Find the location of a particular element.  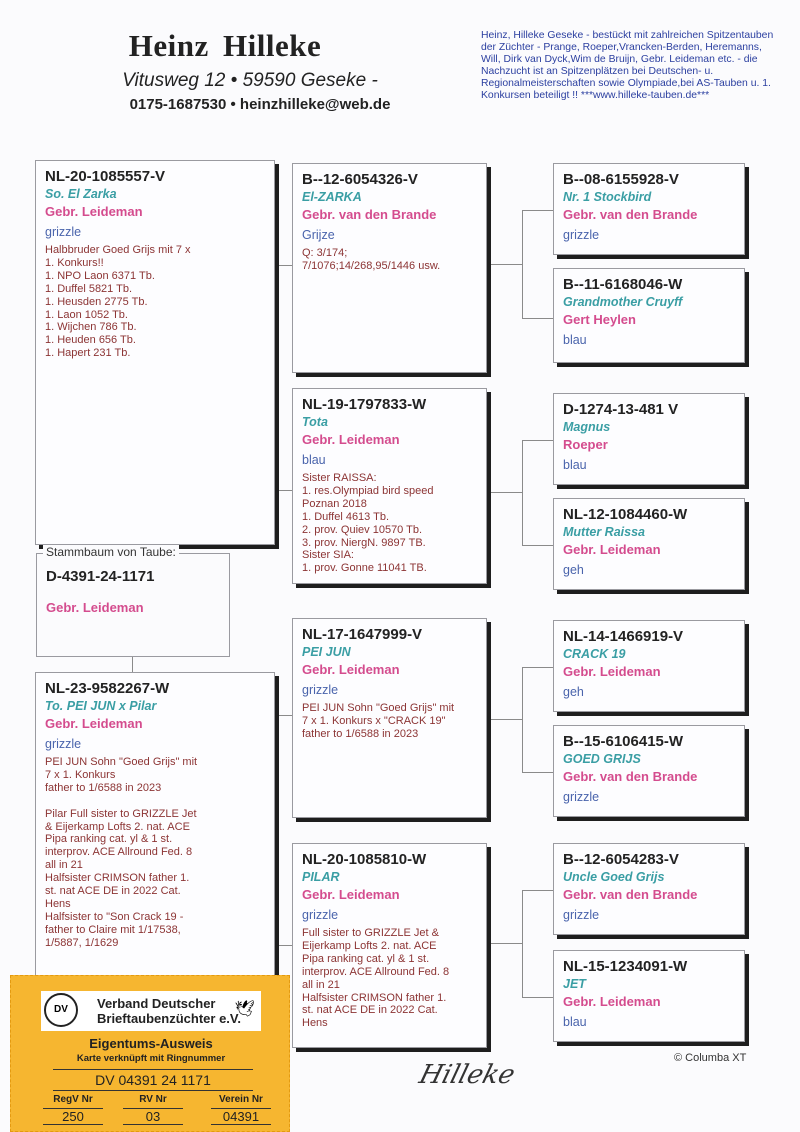

note-line is located at coordinates (155, 801).